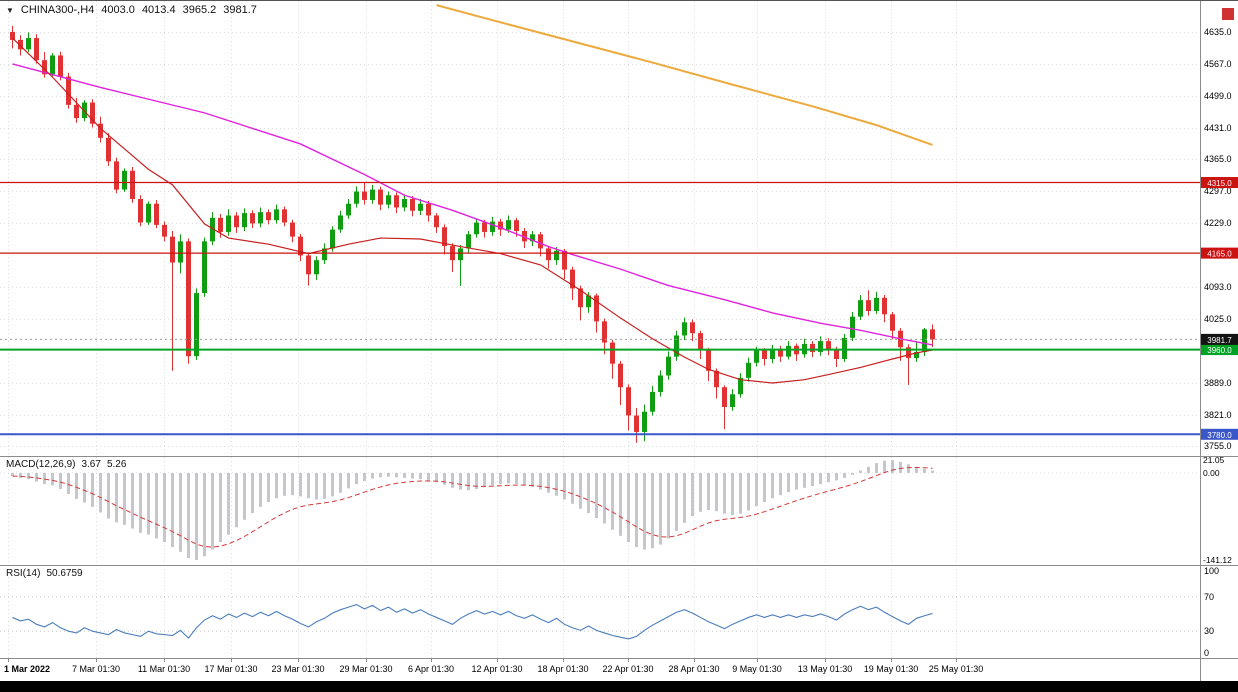 Image resolution: width=1238 pixels, height=692 pixels. Describe the element at coordinates (496, 669) in the screenshot. I see `time-label: 12 Apr 01:30` at that location.